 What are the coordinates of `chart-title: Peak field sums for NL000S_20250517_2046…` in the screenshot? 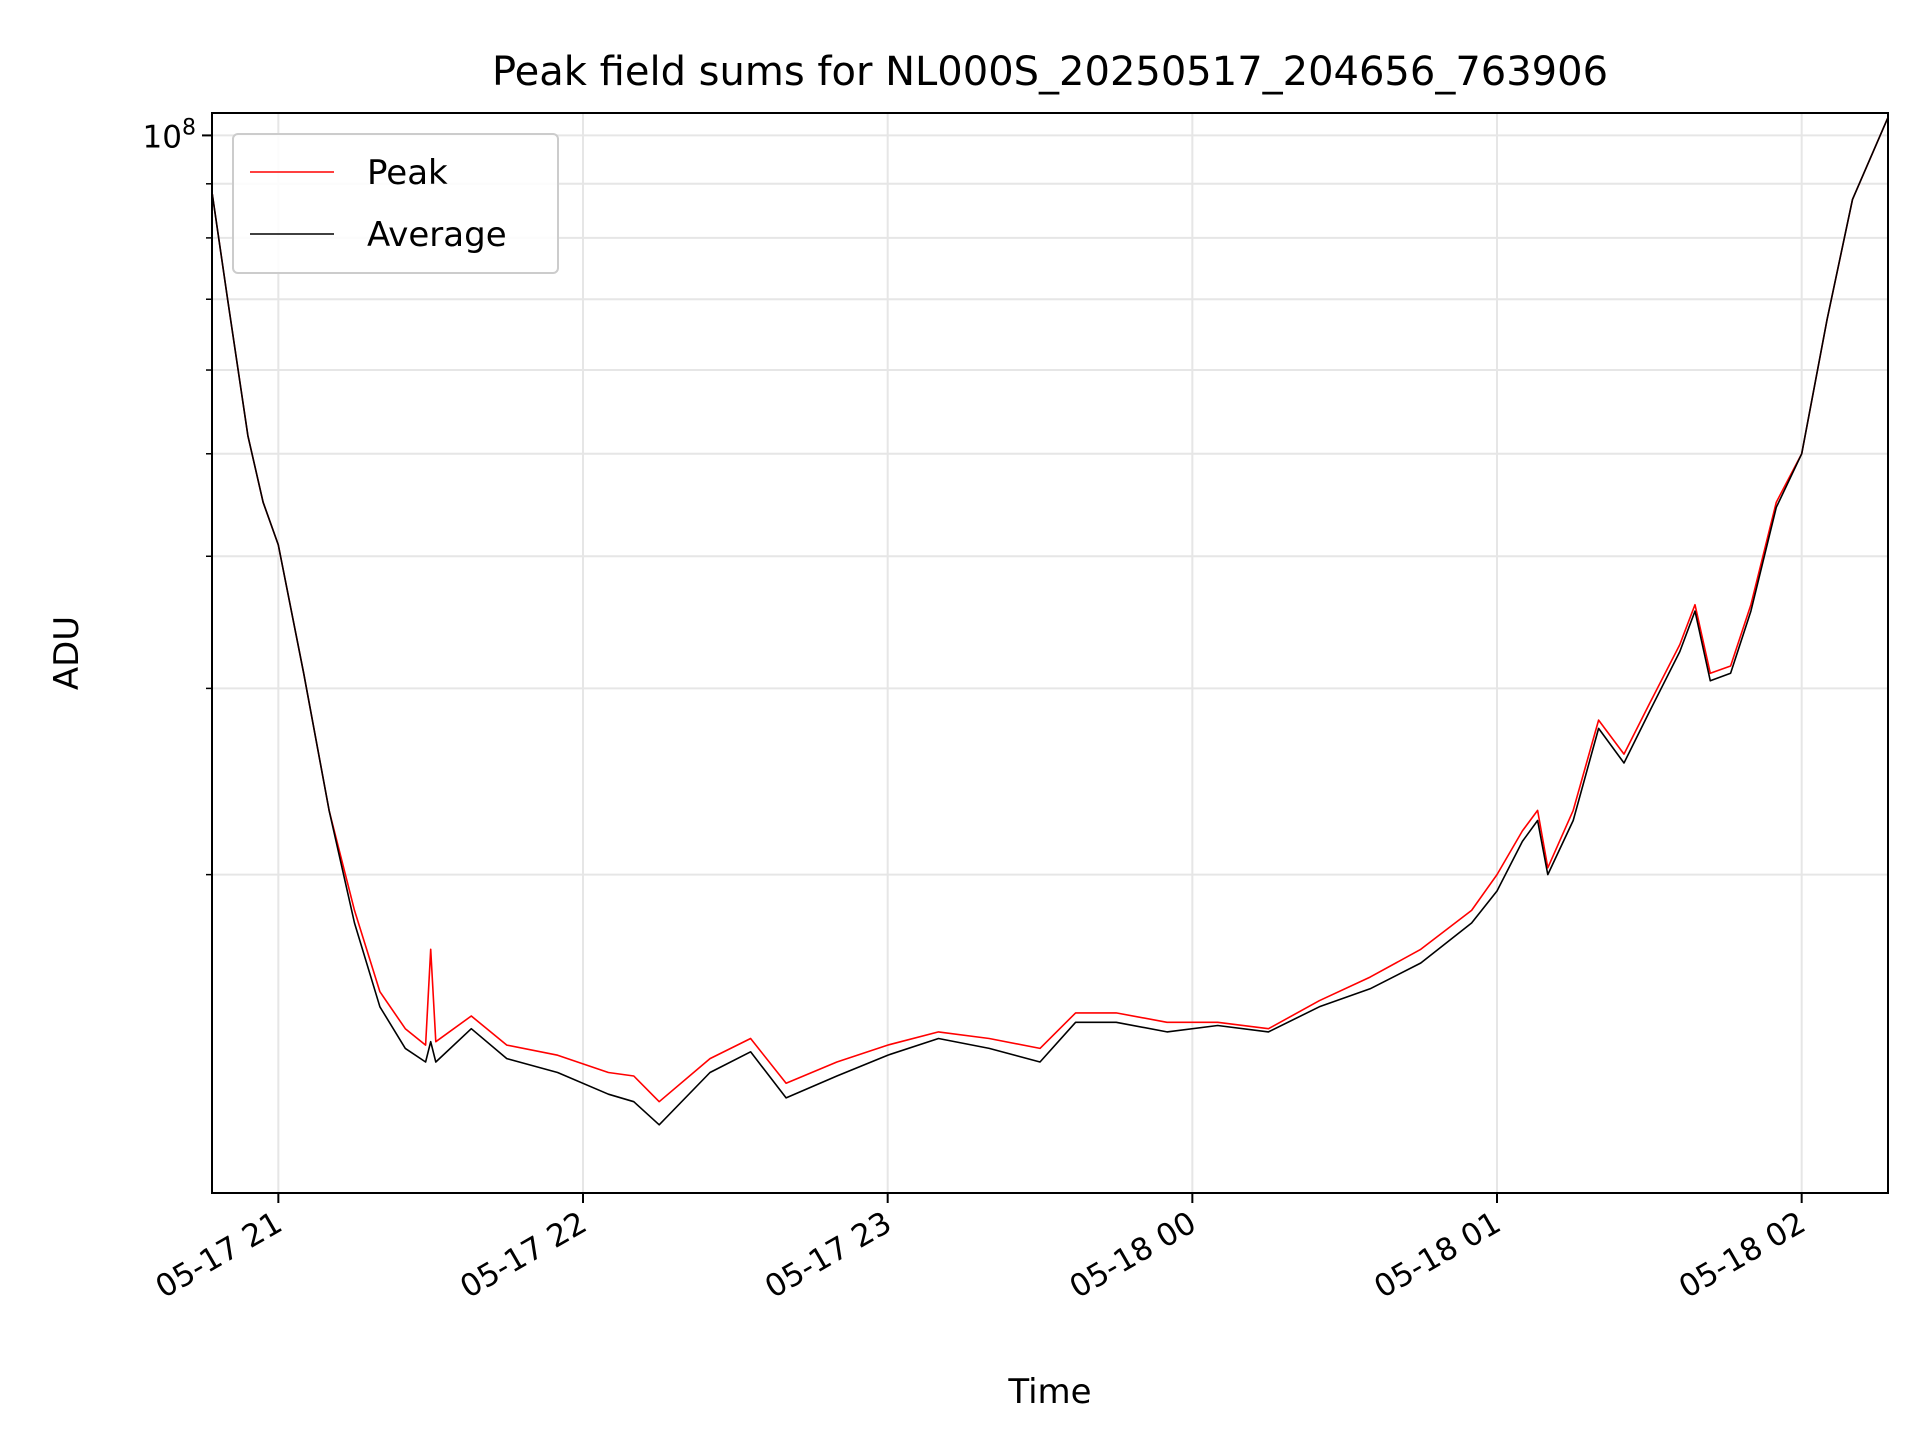 It's located at (1050, 72).